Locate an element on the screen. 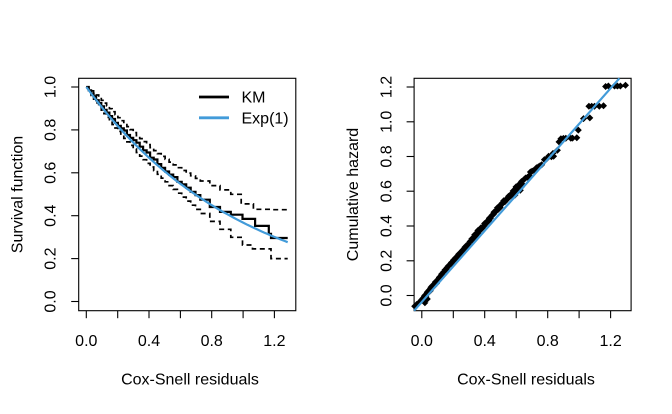 The width and height of the screenshot is (672, 414). svg-text: KM is located at coordinates (254, 98).